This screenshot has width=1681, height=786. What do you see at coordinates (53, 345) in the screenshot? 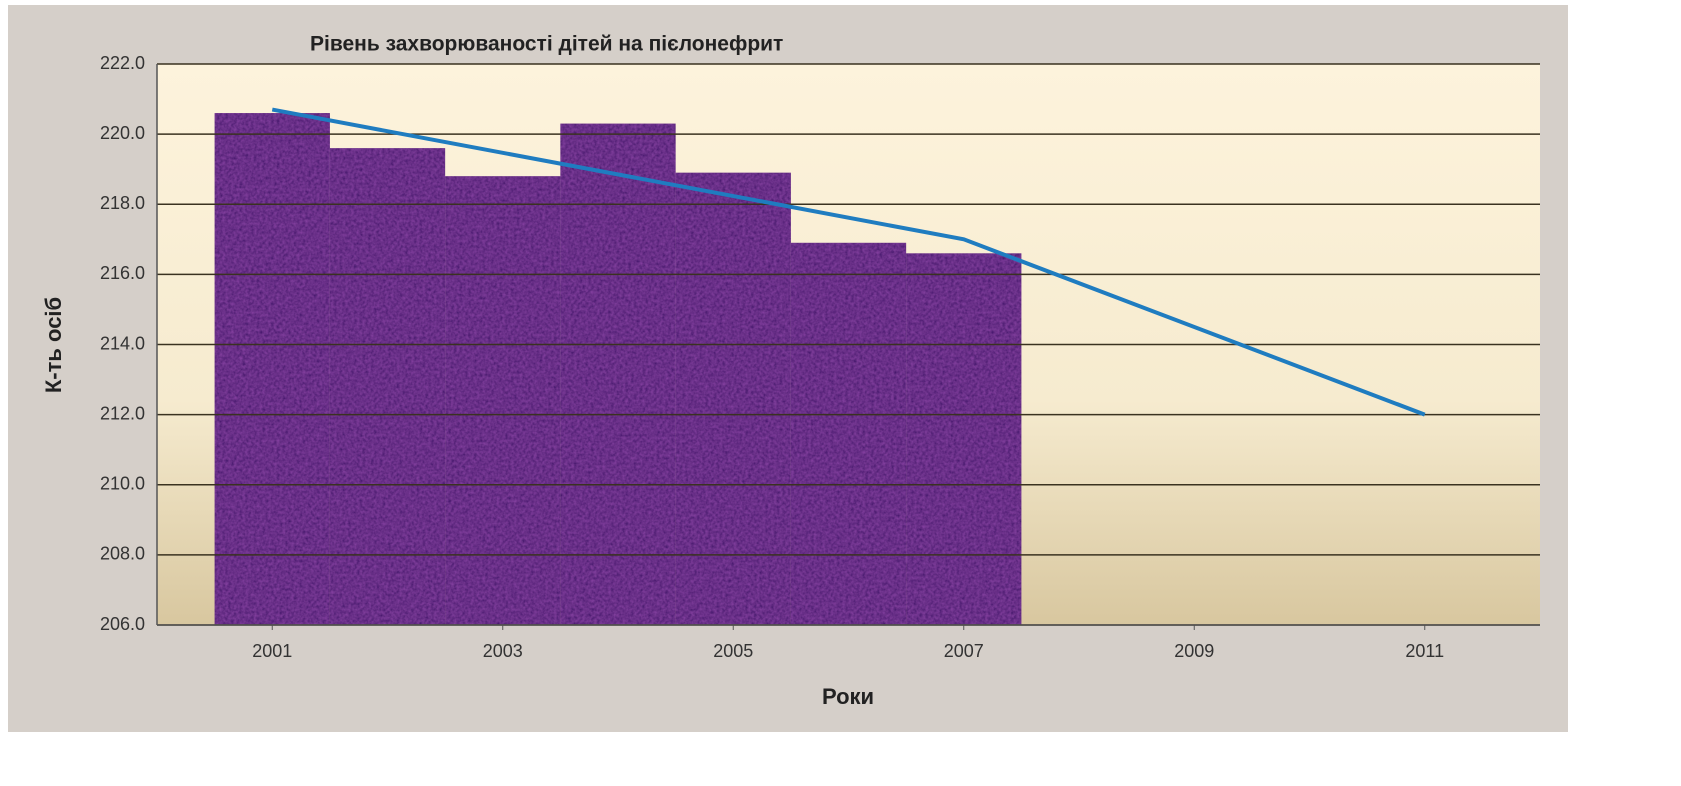
I see `y-axis-label: К-ть осіб` at bounding box center [53, 345].